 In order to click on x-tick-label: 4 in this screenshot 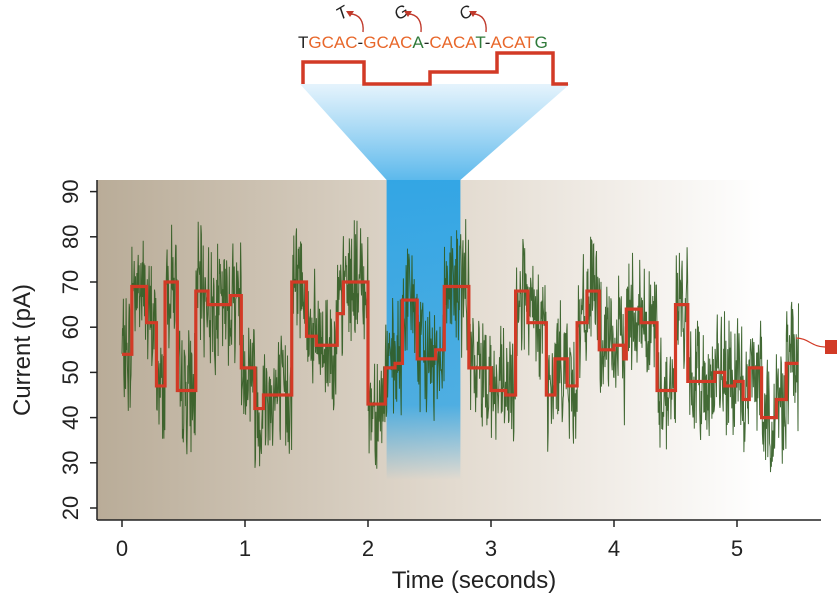, I will do `click(614, 548)`.